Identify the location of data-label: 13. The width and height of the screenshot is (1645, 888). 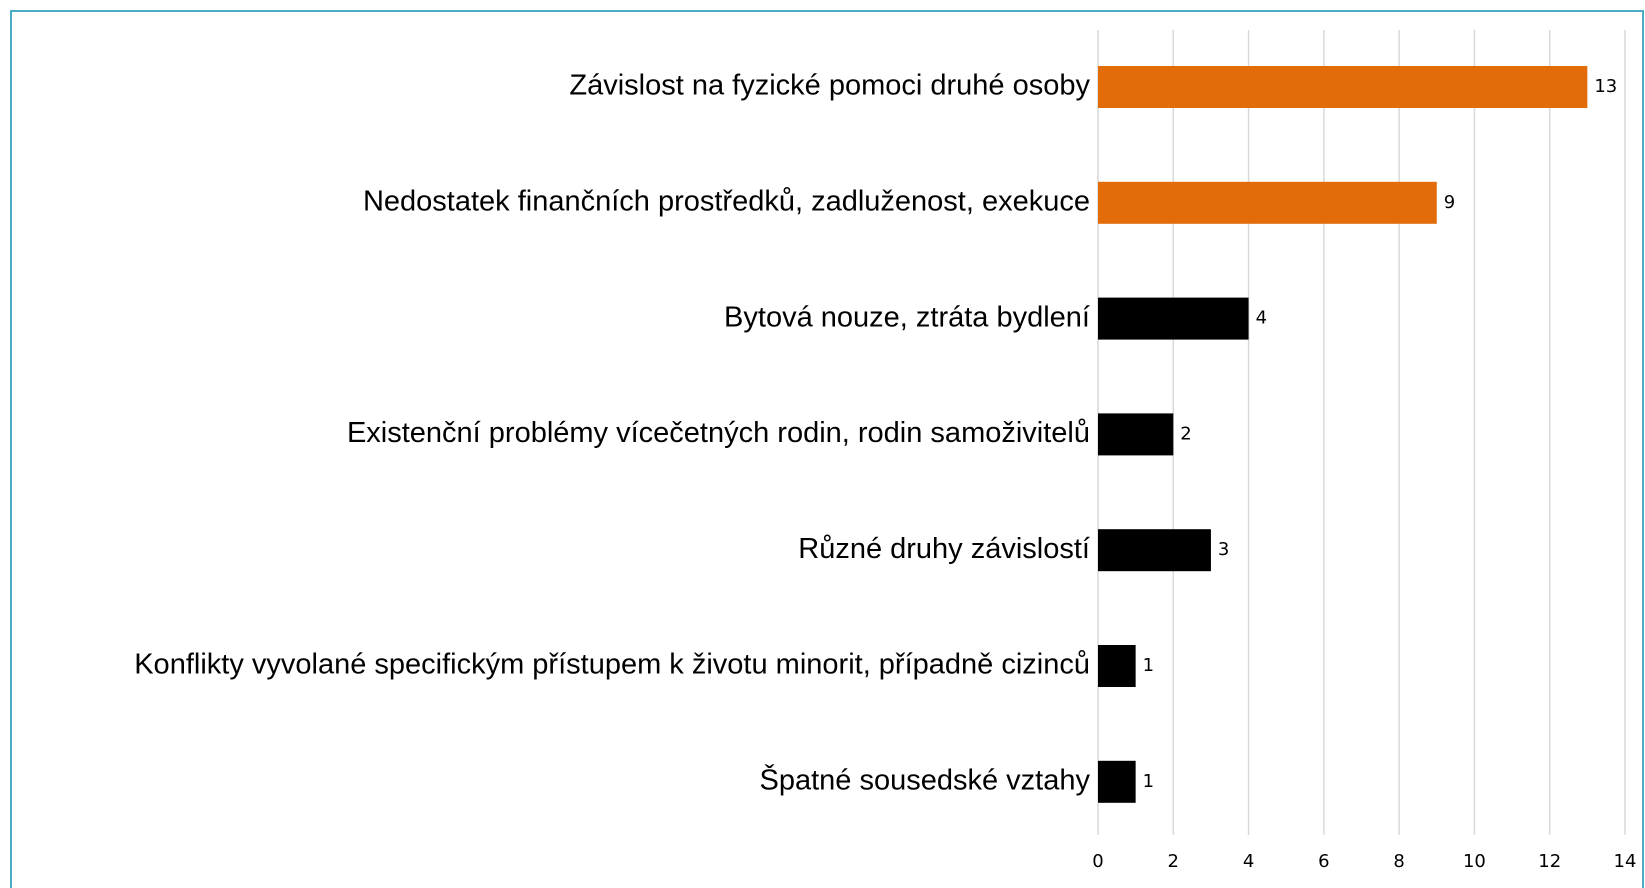
(1605, 86).